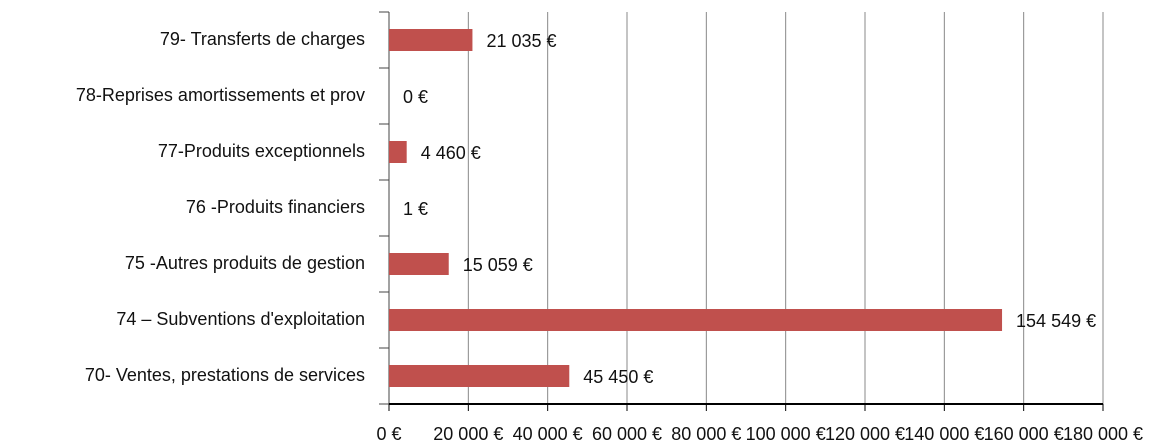  What do you see at coordinates (388, 434) in the screenshot?
I see `x-tick-label: 0 €` at bounding box center [388, 434].